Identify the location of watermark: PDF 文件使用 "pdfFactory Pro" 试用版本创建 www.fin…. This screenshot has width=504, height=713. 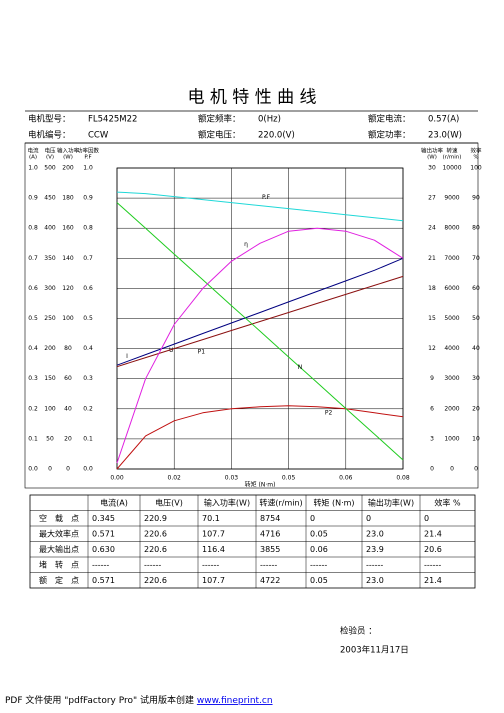
(139, 700).